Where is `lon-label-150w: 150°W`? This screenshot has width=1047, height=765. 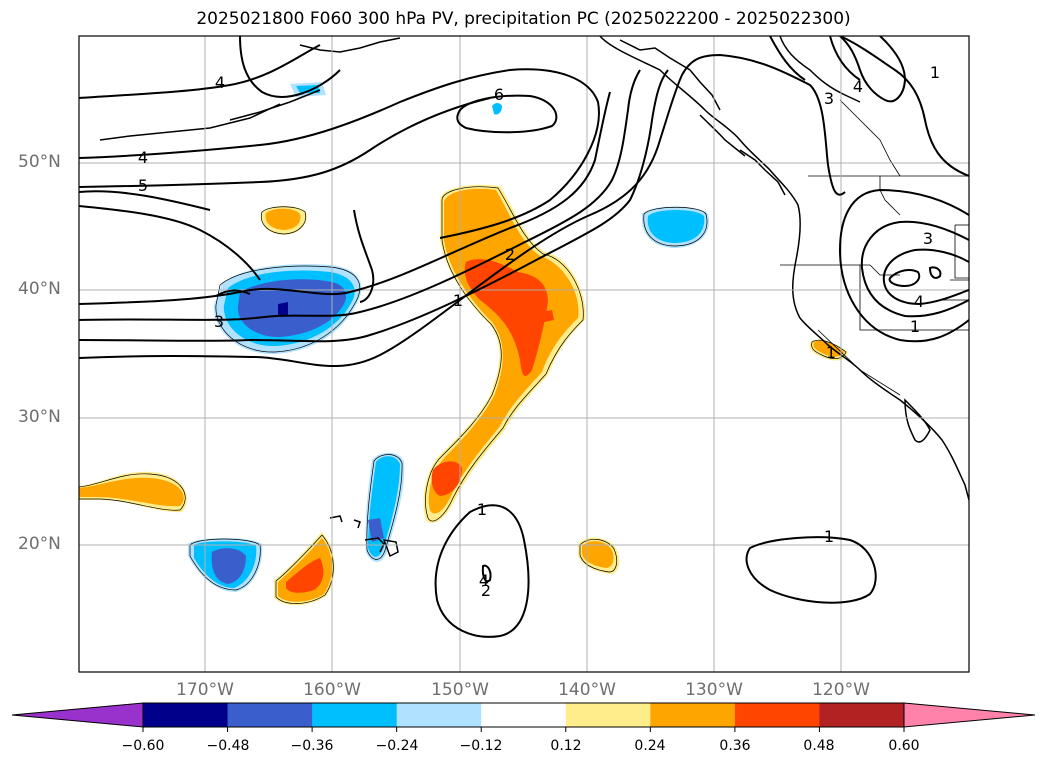 lon-label-150w: 150°W is located at coordinates (460, 690).